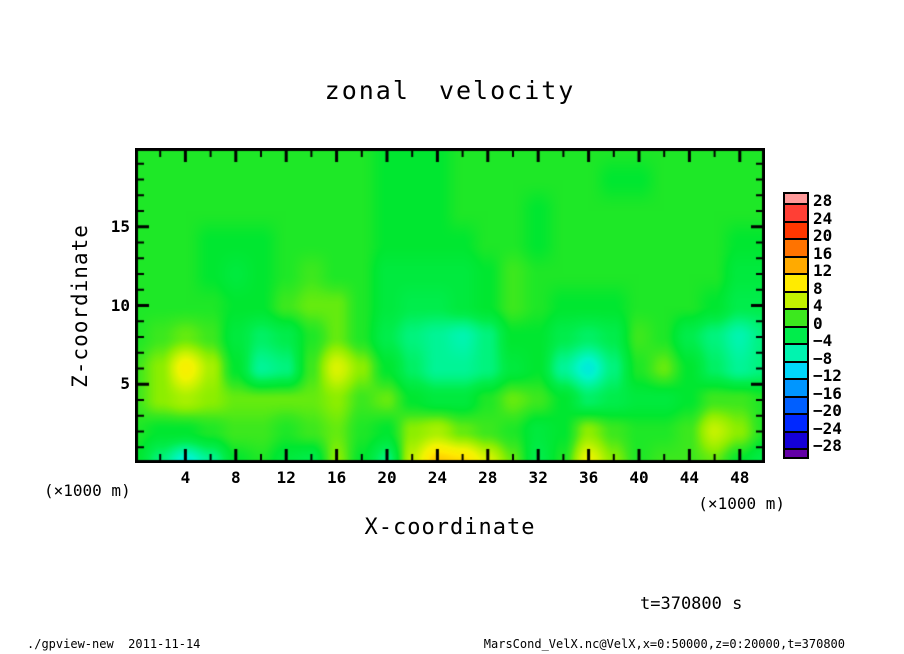 The width and height of the screenshot is (904, 654). What do you see at coordinates (450, 527) in the screenshot?
I see `x-axis-label: X-coordinate` at bounding box center [450, 527].